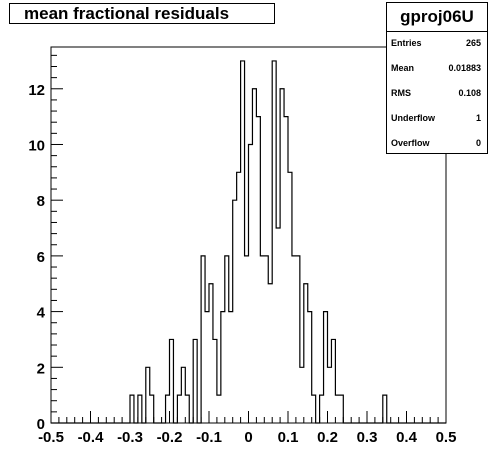  Describe the element at coordinates (401, 93) in the screenshot. I see `stats-label: RMS` at that location.